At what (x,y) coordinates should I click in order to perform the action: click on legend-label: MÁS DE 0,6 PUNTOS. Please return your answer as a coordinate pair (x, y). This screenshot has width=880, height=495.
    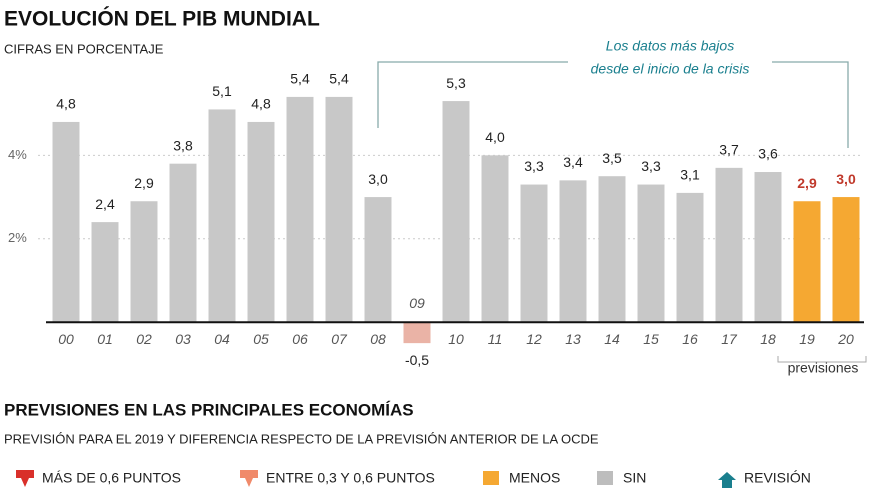
    Looking at the image, I should click on (111, 478).